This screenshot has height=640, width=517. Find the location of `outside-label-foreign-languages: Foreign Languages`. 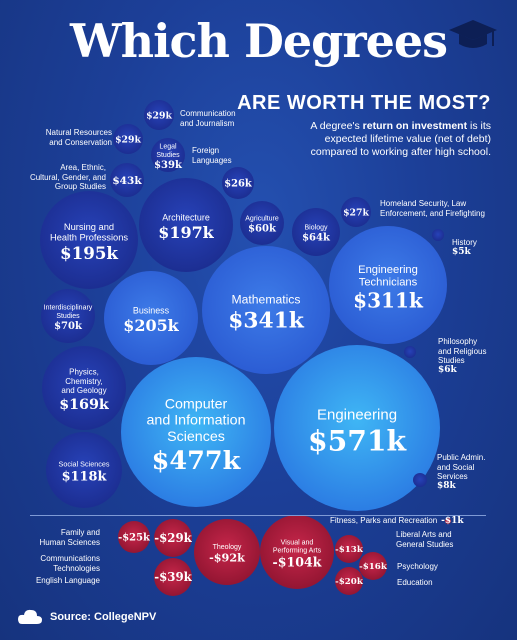

outside-label-foreign-languages: Foreign Languages is located at coordinates (212, 155).